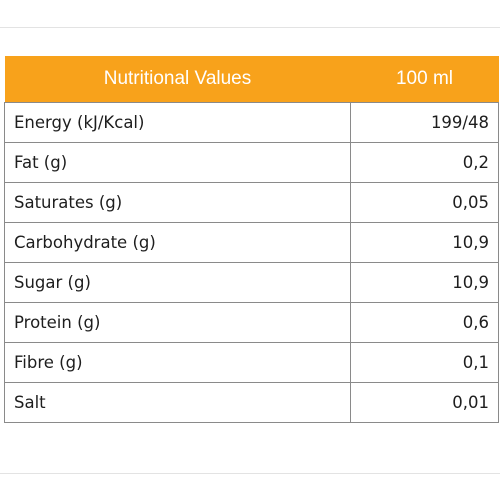 This screenshot has height=500, width=500. I want to click on row-fibre-label: Fibre (g), so click(177, 362).